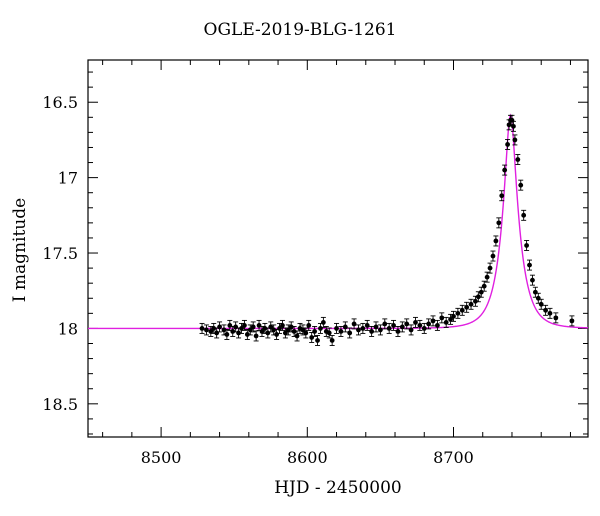 The image size is (600, 516). I want to click on x-axis-label: HJD - 2450000, so click(338, 488).